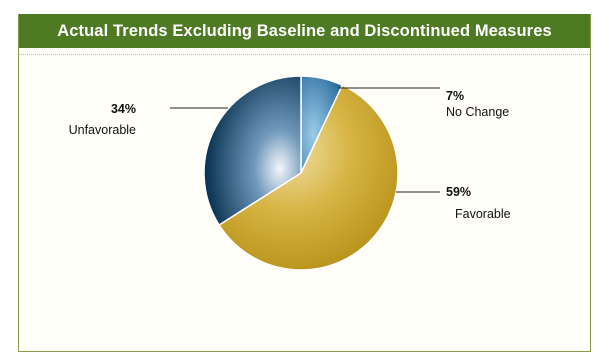 This screenshot has width=609, height=362. I want to click on slice-label-unfavorable: Unfavorable, so click(102, 130).